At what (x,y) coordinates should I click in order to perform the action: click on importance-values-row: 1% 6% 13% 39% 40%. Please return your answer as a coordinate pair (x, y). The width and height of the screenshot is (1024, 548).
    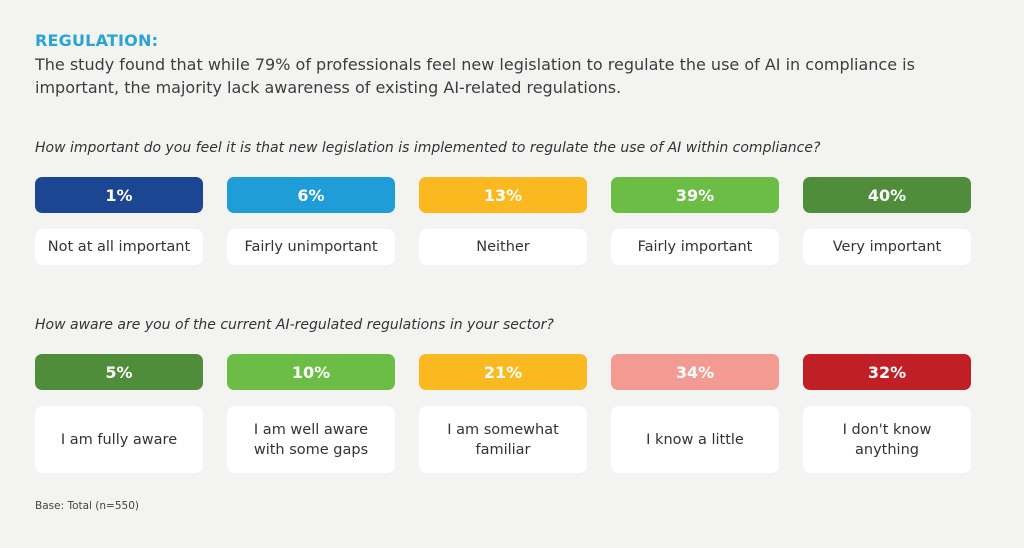
    Looking at the image, I should click on (503, 195).